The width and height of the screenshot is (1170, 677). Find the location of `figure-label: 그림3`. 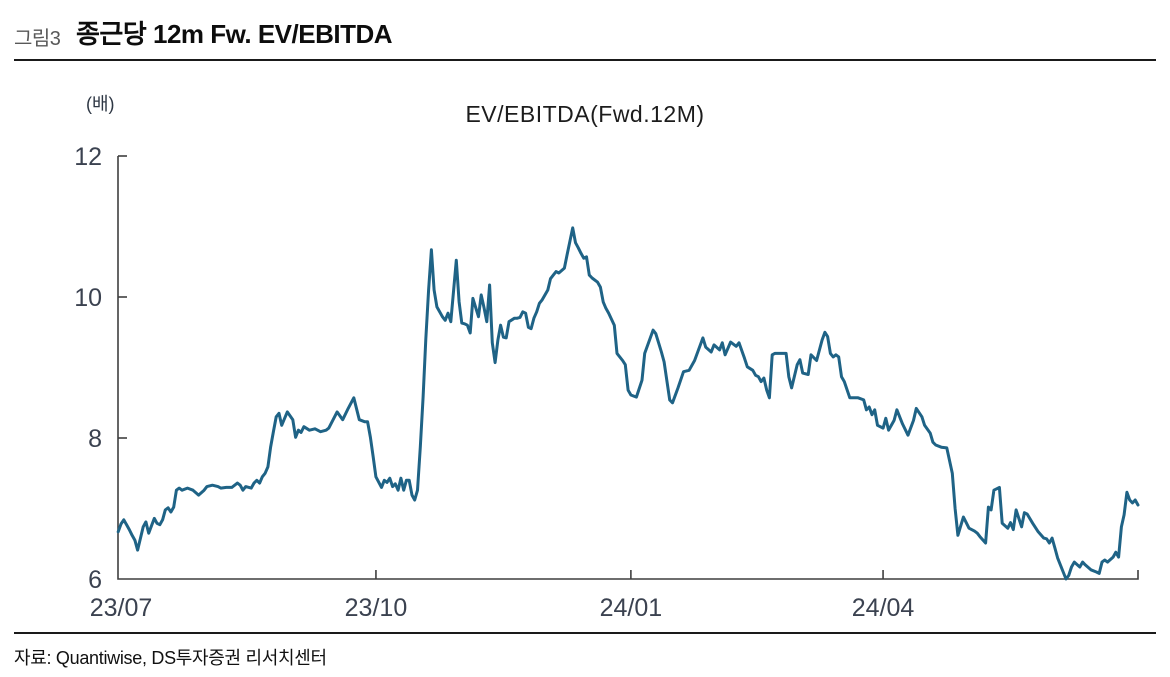

figure-label: 그림3 is located at coordinates (37, 39).